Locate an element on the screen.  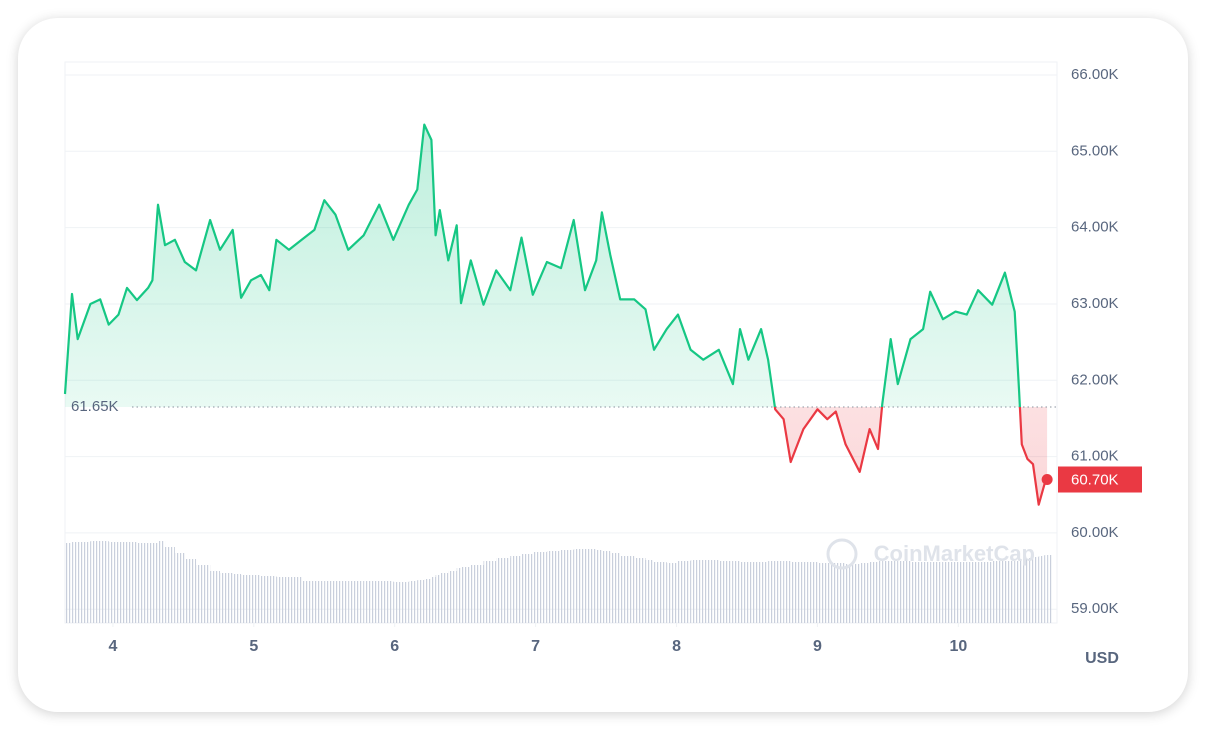
y-tick-label: 64.00K is located at coordinates (1095, 227).